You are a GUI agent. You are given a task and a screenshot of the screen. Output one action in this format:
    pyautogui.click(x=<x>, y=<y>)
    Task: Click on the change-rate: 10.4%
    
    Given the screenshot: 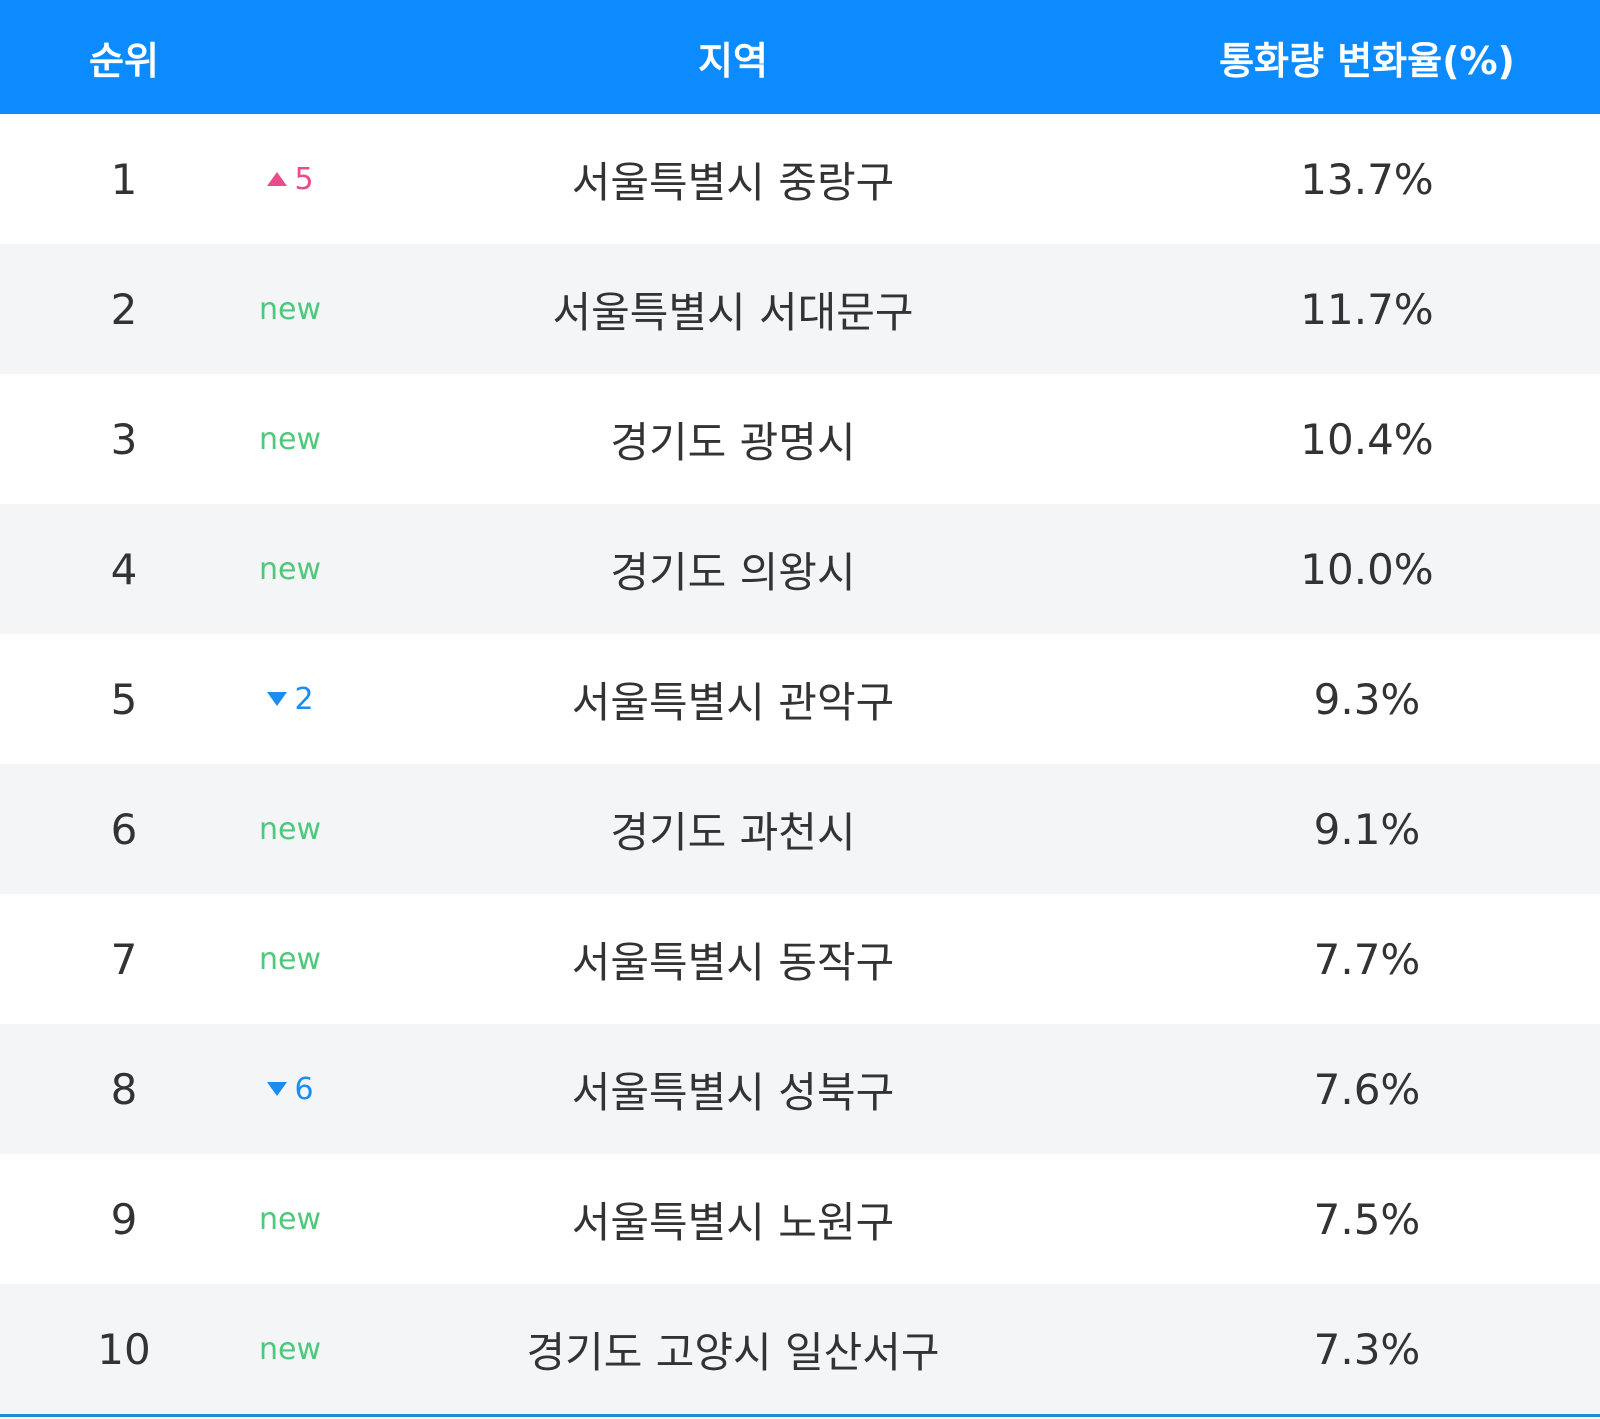 What is the action you would take?
    pyautogui.click(x=1367, y=439)
    